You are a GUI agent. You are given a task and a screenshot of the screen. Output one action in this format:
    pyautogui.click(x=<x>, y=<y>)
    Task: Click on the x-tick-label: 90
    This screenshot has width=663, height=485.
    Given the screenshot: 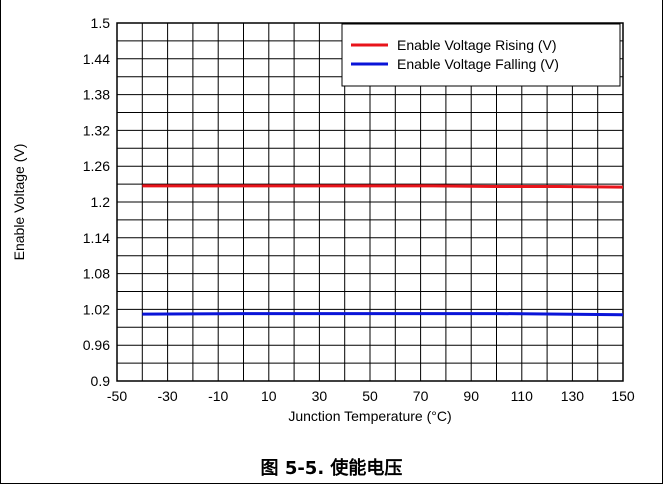 What is the action you would take?
    pyautogui.click(x=471, y=396)
    